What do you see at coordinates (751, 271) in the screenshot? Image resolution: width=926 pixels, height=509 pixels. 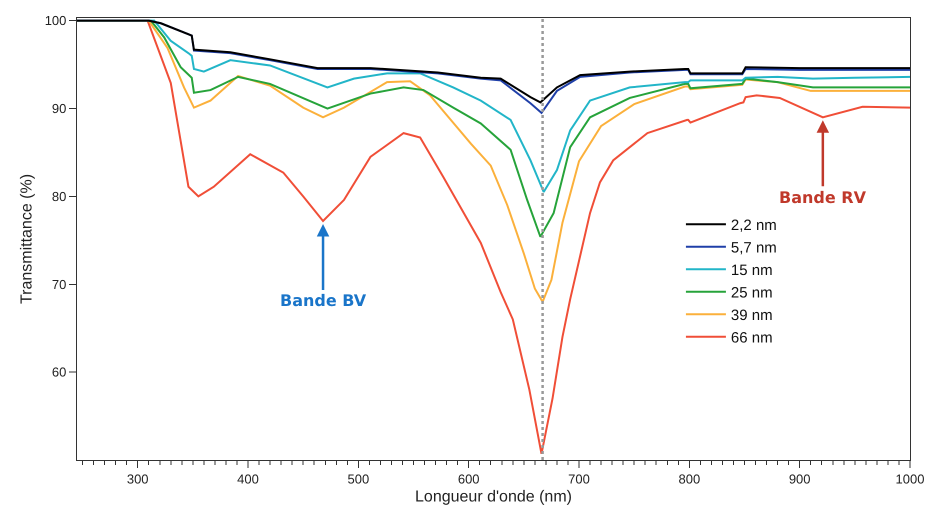 I see `legend-label: 15 nm` at bounding box center [751, 271].